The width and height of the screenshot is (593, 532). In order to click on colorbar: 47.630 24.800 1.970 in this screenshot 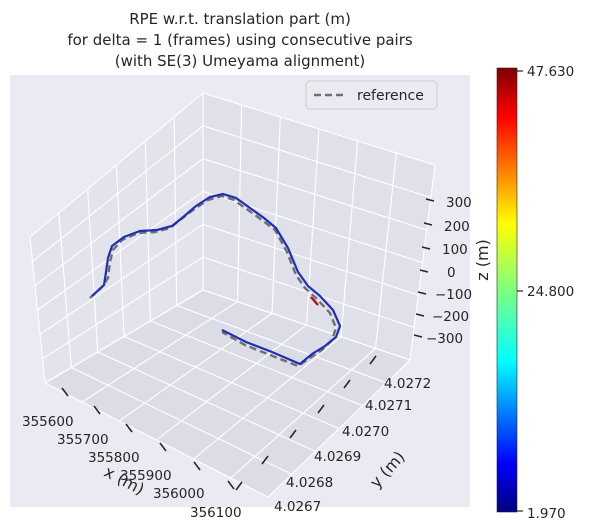, I will do `click(535, 293)`.